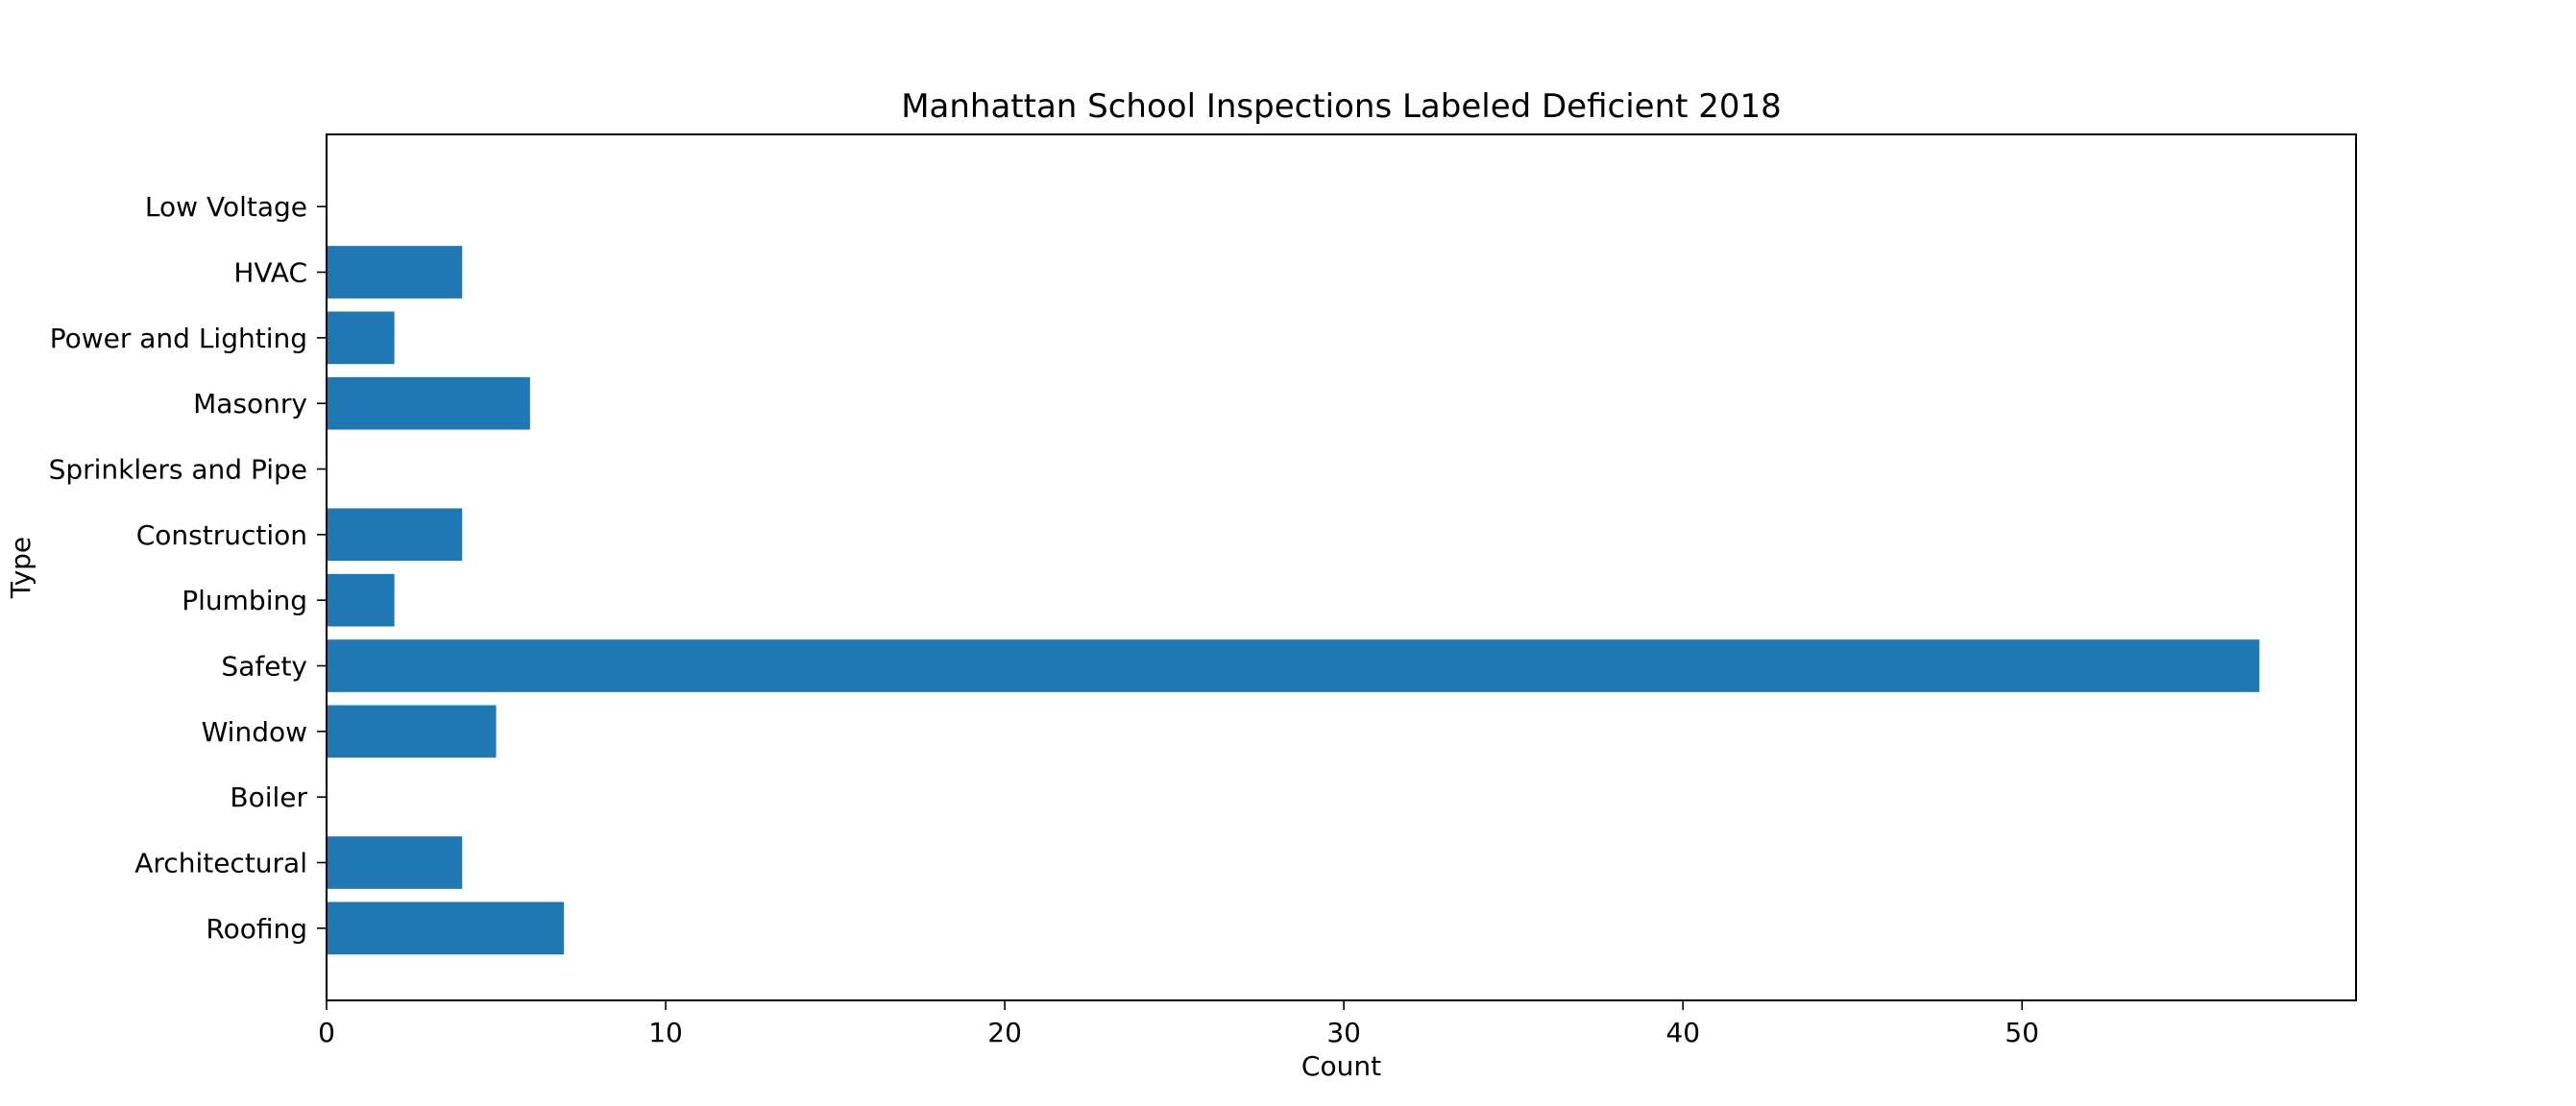  What do you see at coordinates (395, 272) in the screenshot?
I see `bar-hvac` at bounding box center [395, 272].